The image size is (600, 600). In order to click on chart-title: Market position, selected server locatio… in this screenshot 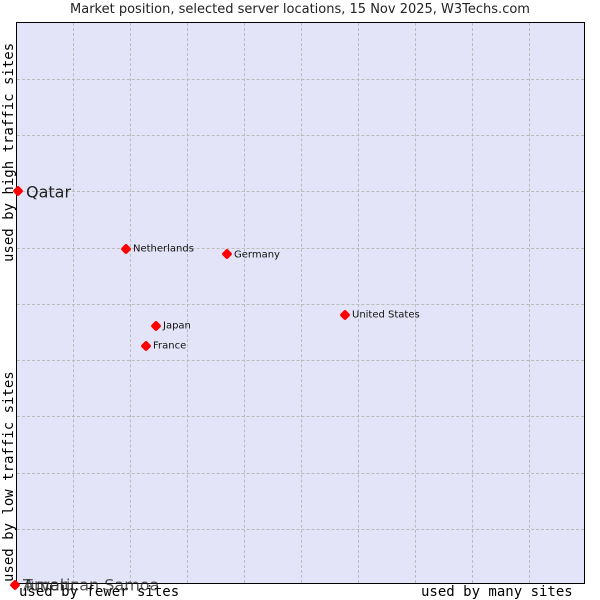, I will do `click(300, 9)`.